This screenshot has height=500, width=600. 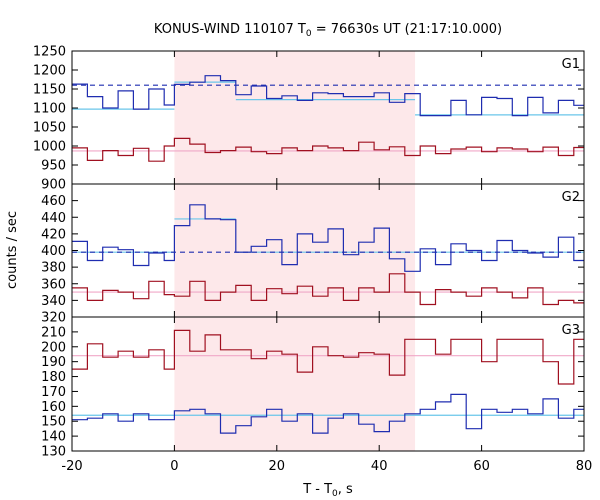 What do you see at coordinates (53, 284) in the screenshot?
I see `y-tick-label: 360` at bounding box center [53, 284].